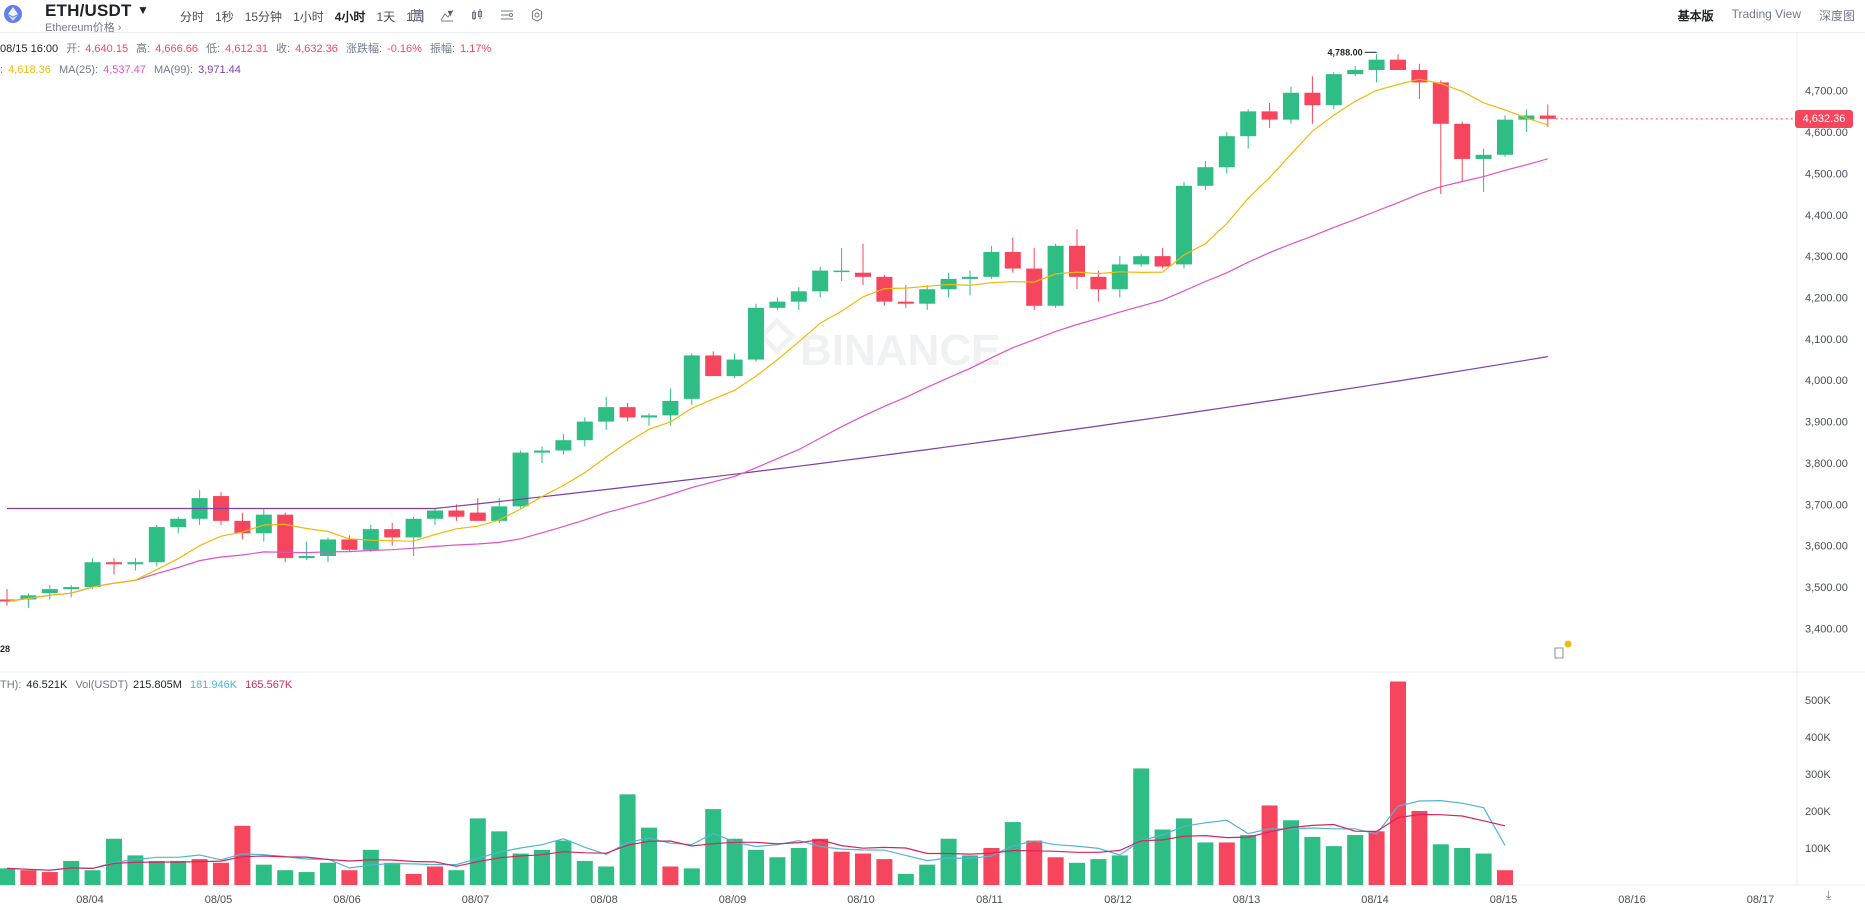 Image resolution: width=1865 pixels, height=910 pixels. Describe the element at coordinates (1836, 16) in the screenshot. I see `tab-view-2: 深度图` at that location.